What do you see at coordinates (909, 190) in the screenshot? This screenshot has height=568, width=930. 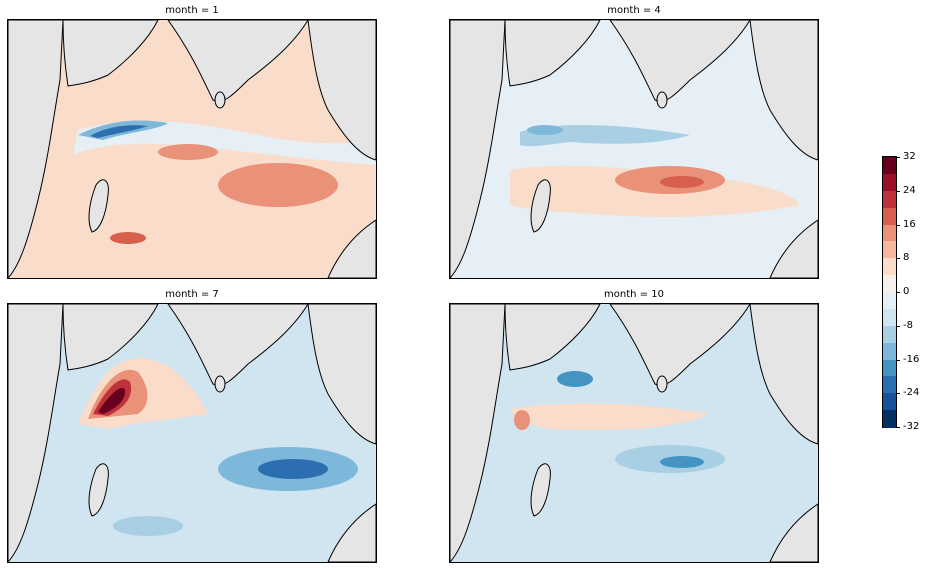 I see `colorbar-tick-label: 24` at bounding box center [909, 190].